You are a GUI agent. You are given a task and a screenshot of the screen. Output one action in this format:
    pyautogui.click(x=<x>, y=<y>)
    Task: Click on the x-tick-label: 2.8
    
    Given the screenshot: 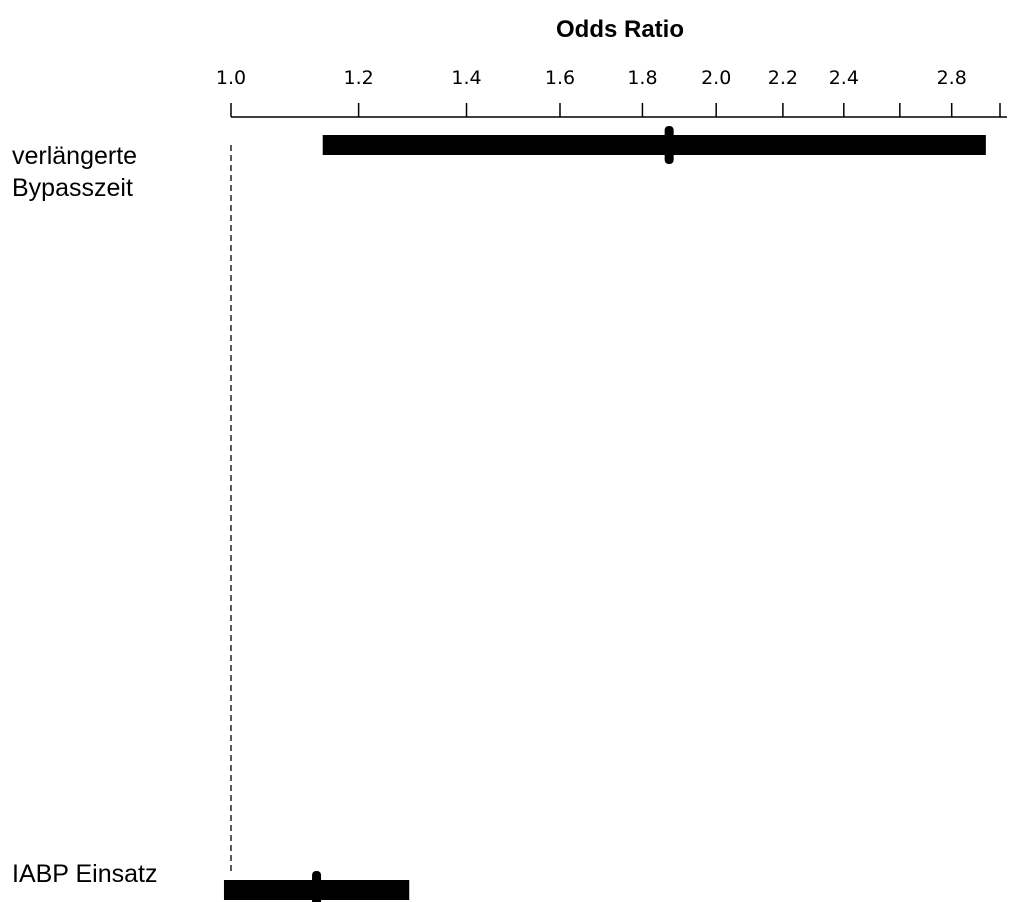 What is the action you would take?
    pyautogui.click(x=952, y=78)
    